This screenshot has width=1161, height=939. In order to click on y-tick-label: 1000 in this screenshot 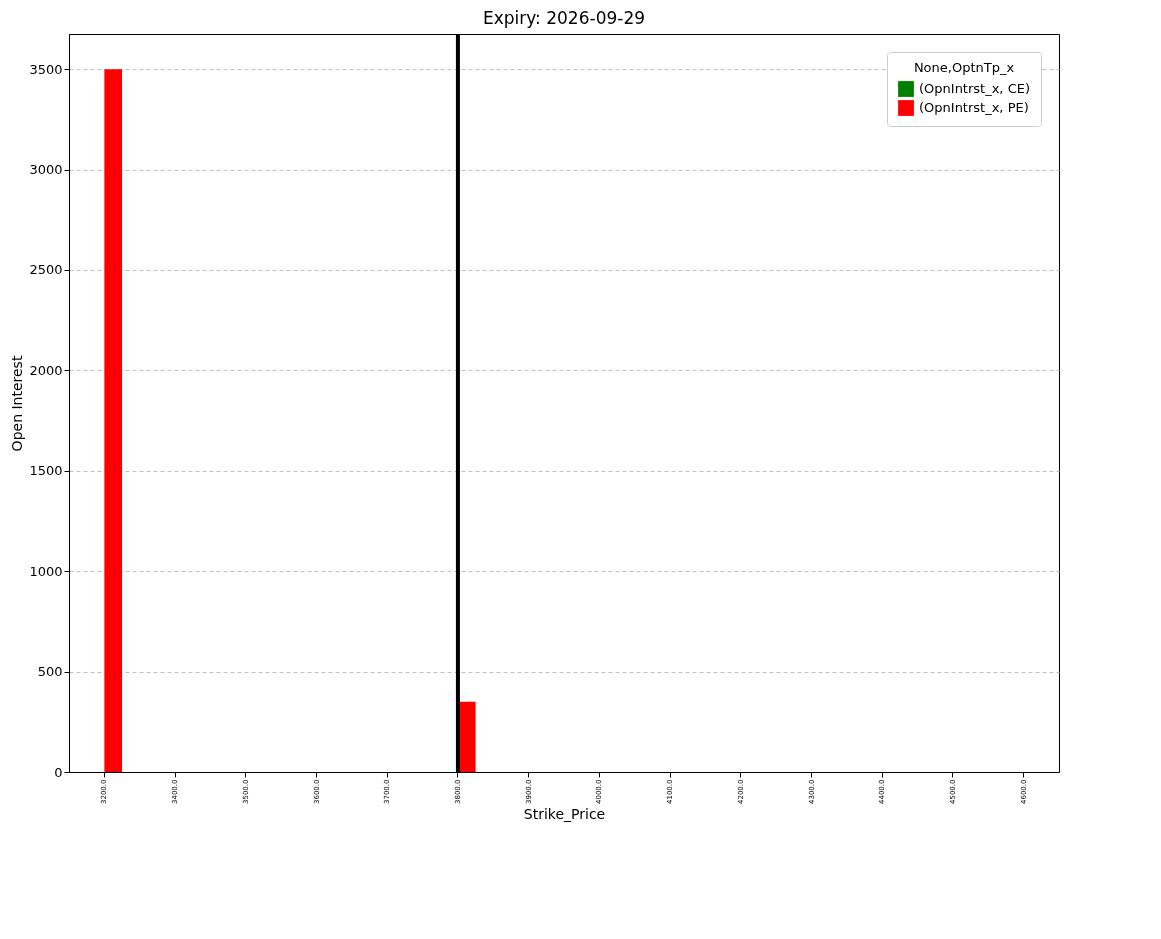, I will do `click(46, 571)`.